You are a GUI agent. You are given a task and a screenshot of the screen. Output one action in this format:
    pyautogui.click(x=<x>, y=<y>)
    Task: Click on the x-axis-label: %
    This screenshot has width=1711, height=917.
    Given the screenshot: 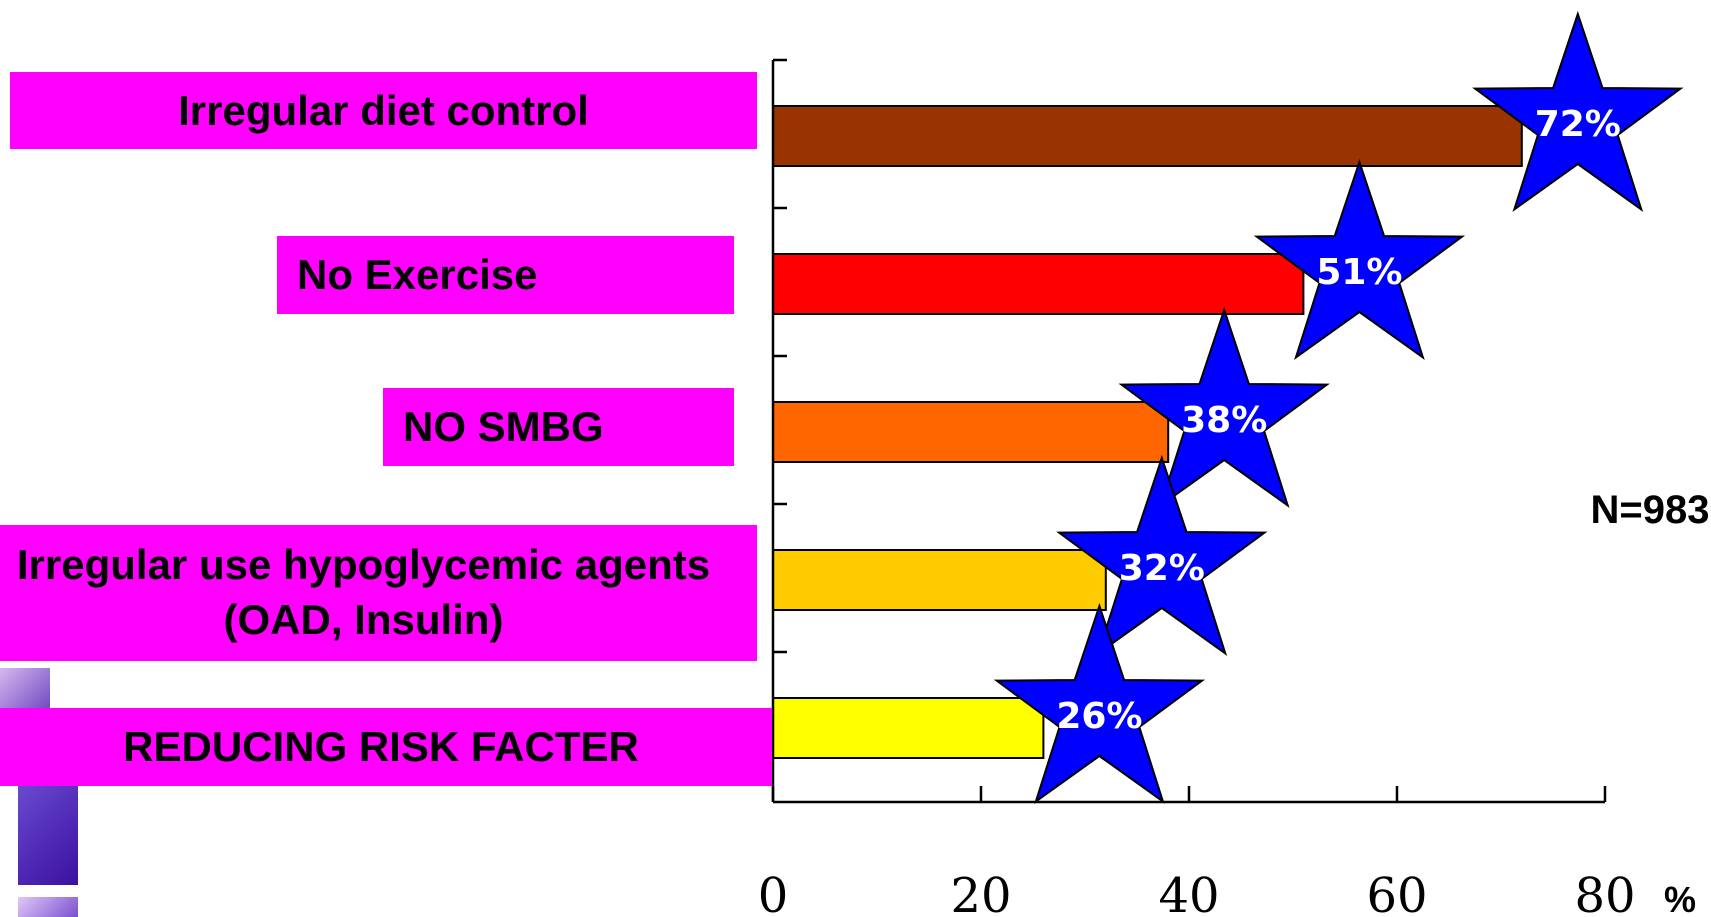 What is the action you would take?
    pyautogui.click(x=1680, y=898)
    